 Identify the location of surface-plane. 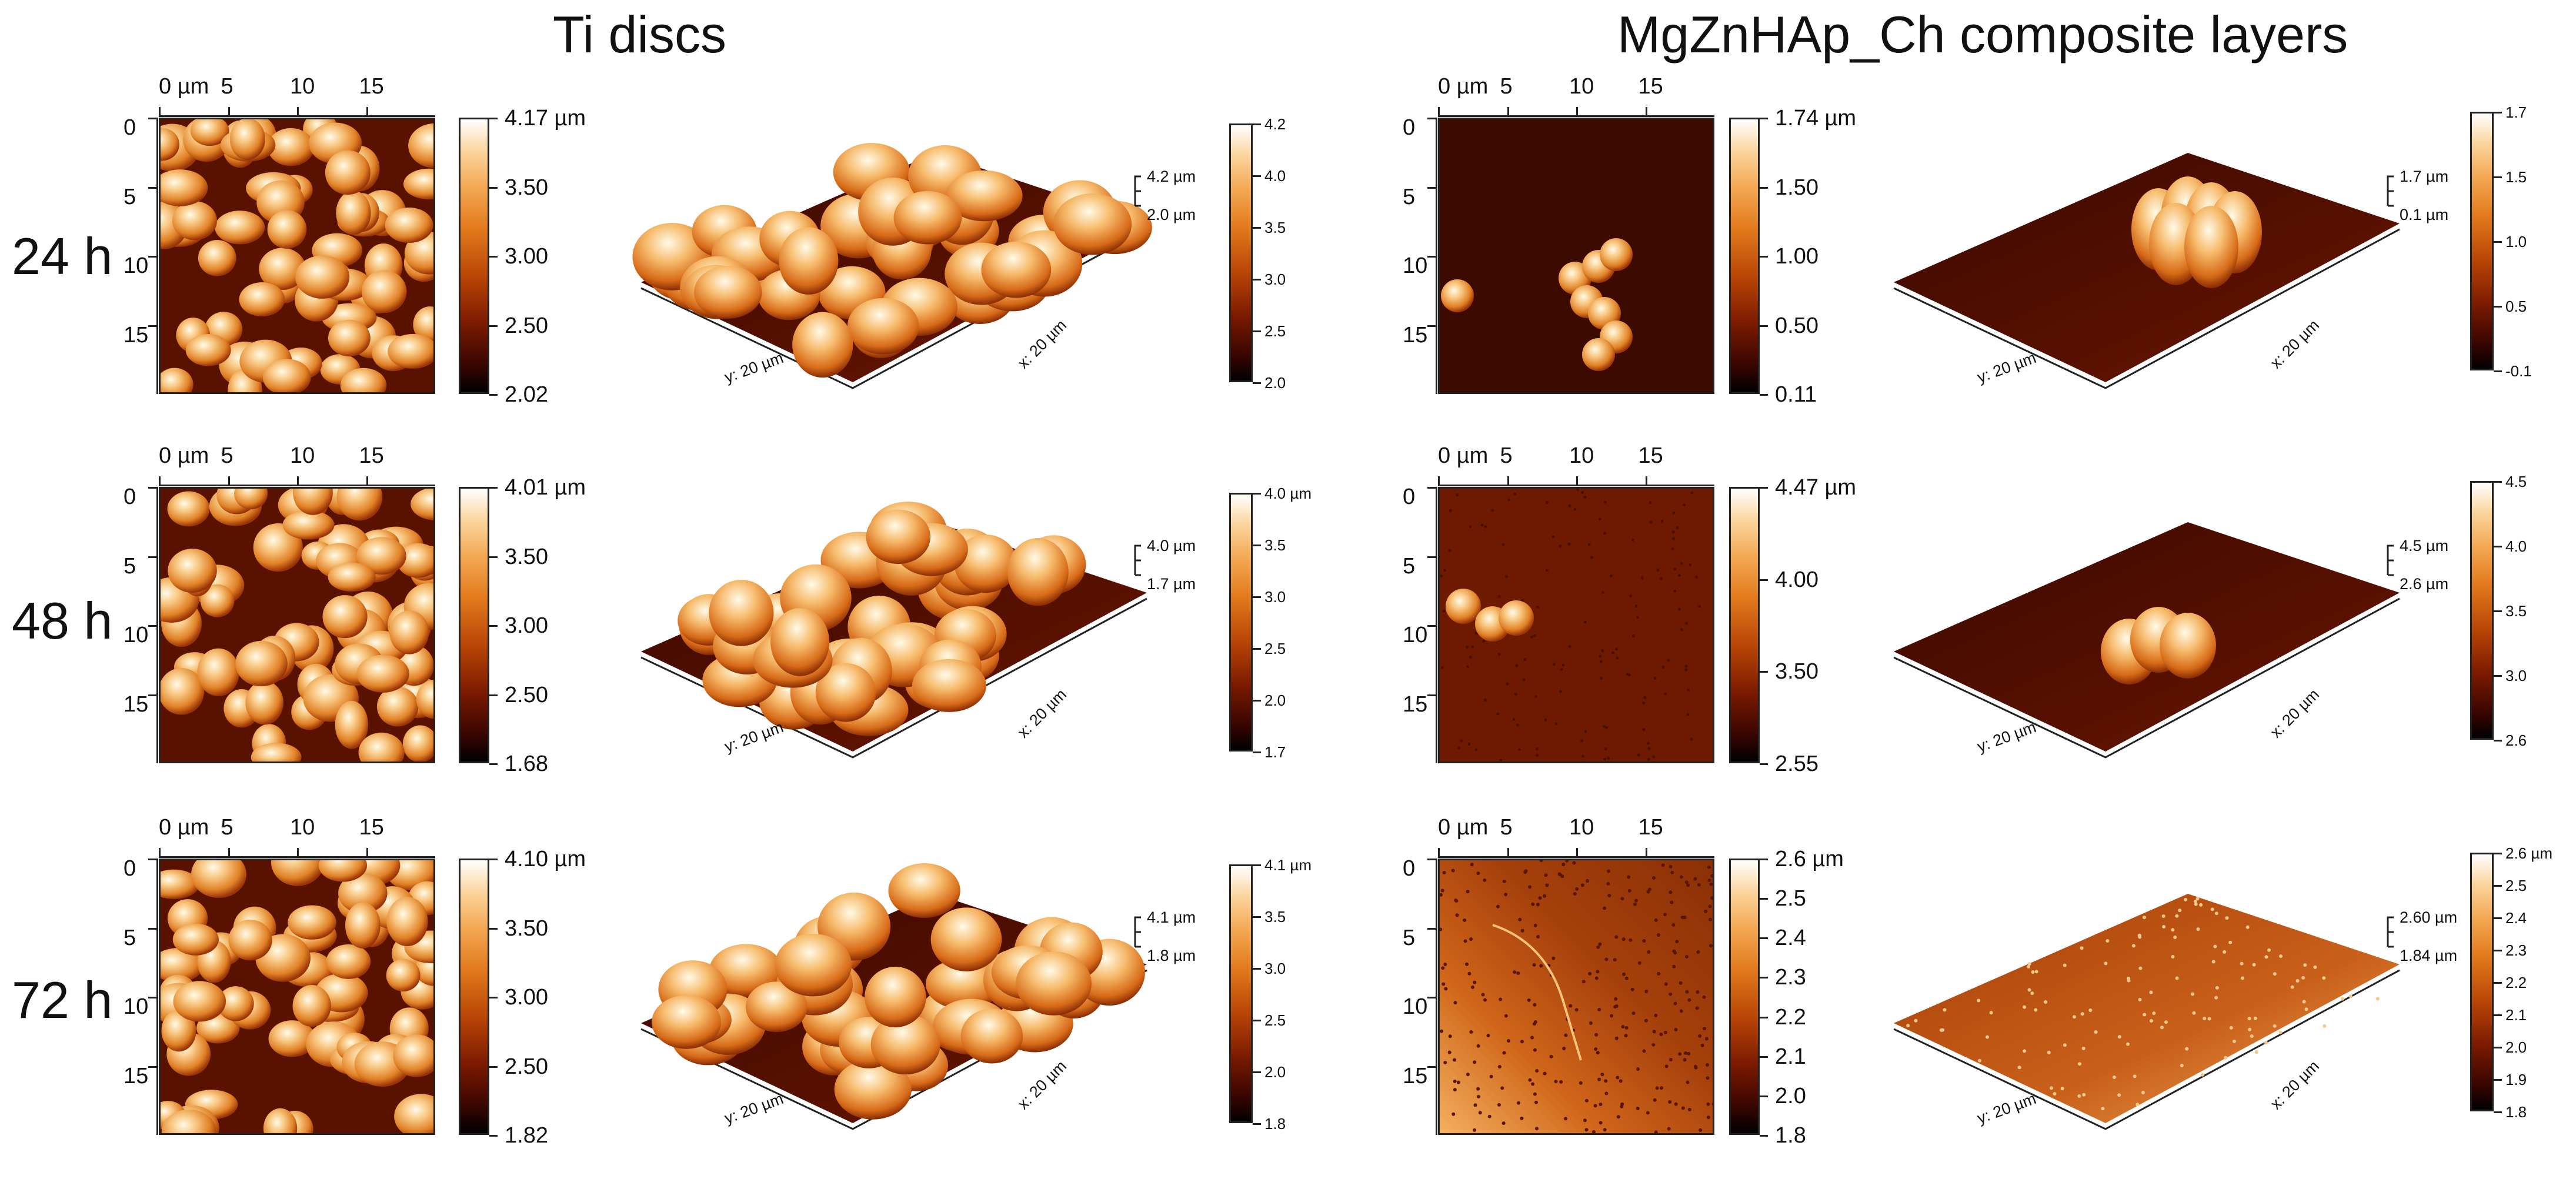
(2147, 1009).